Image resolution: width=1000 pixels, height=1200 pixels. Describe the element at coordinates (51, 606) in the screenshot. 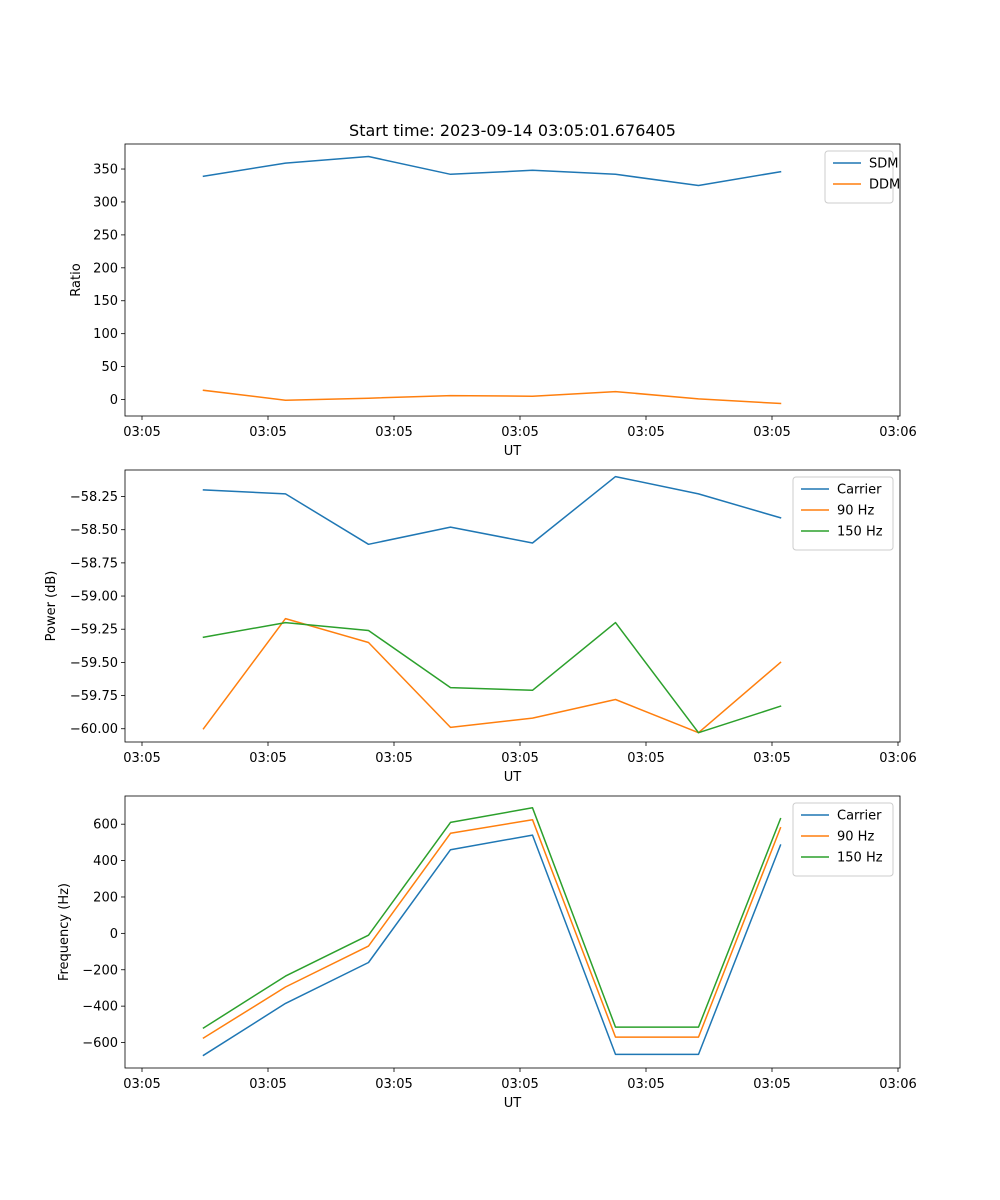

I see `y-axis-label: Power (dB)` at that location.